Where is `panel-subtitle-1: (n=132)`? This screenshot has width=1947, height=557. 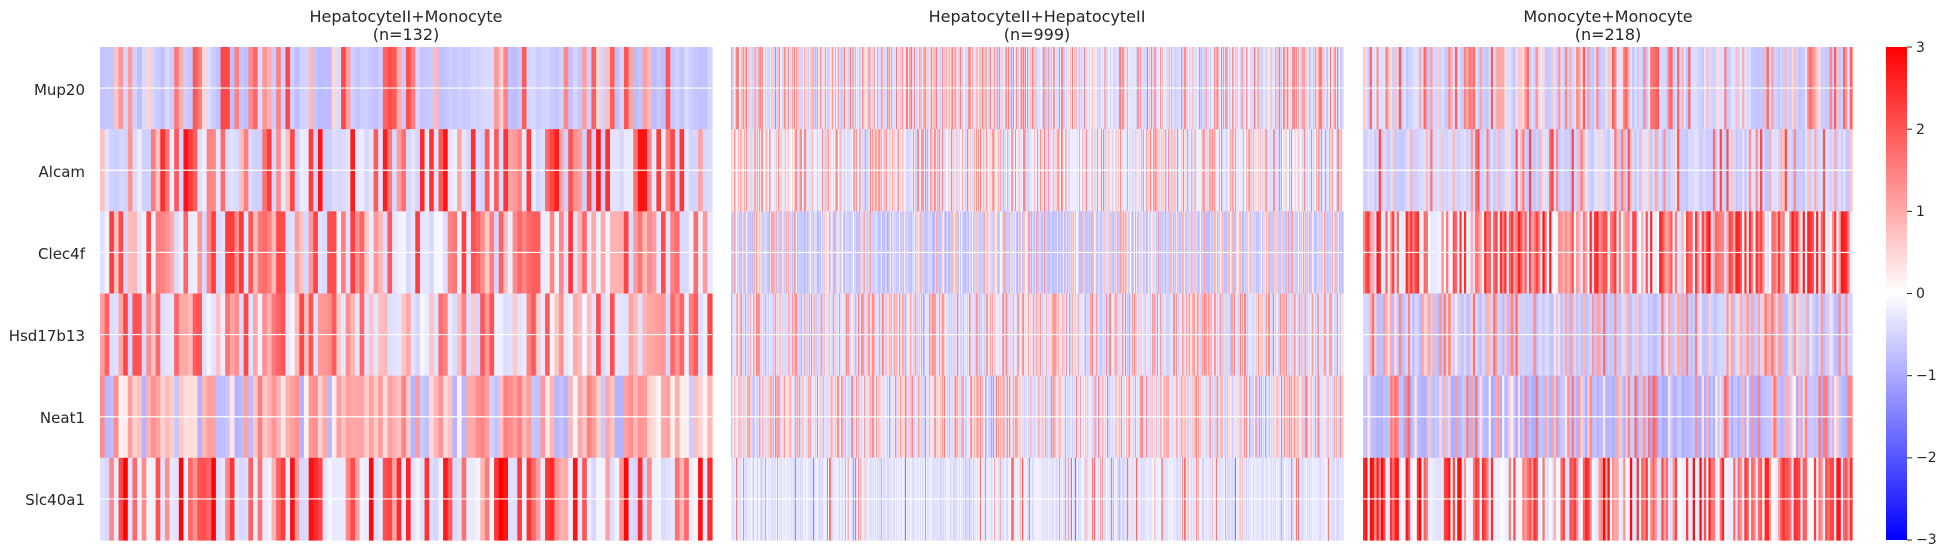 panel-subtitle-1: (n=132) is located at coordinates (406, 34).